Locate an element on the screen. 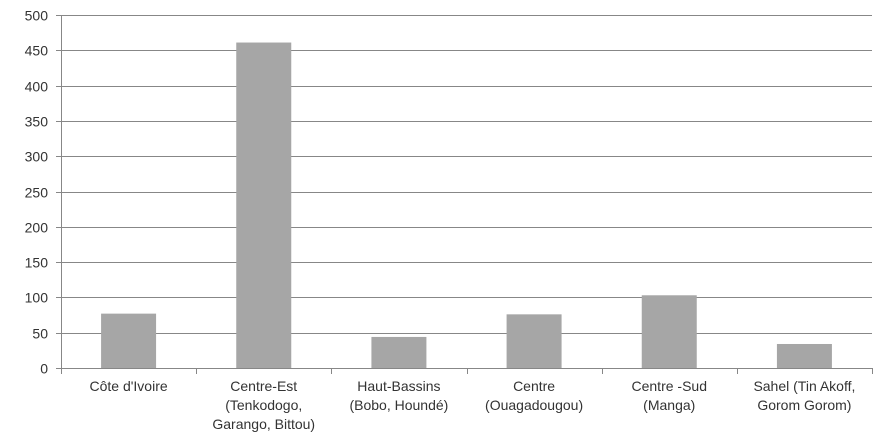 Image resolution: width=878 pixels, height=443 pixels. y-tick-label: 250 is located at coordinates (37, 193).